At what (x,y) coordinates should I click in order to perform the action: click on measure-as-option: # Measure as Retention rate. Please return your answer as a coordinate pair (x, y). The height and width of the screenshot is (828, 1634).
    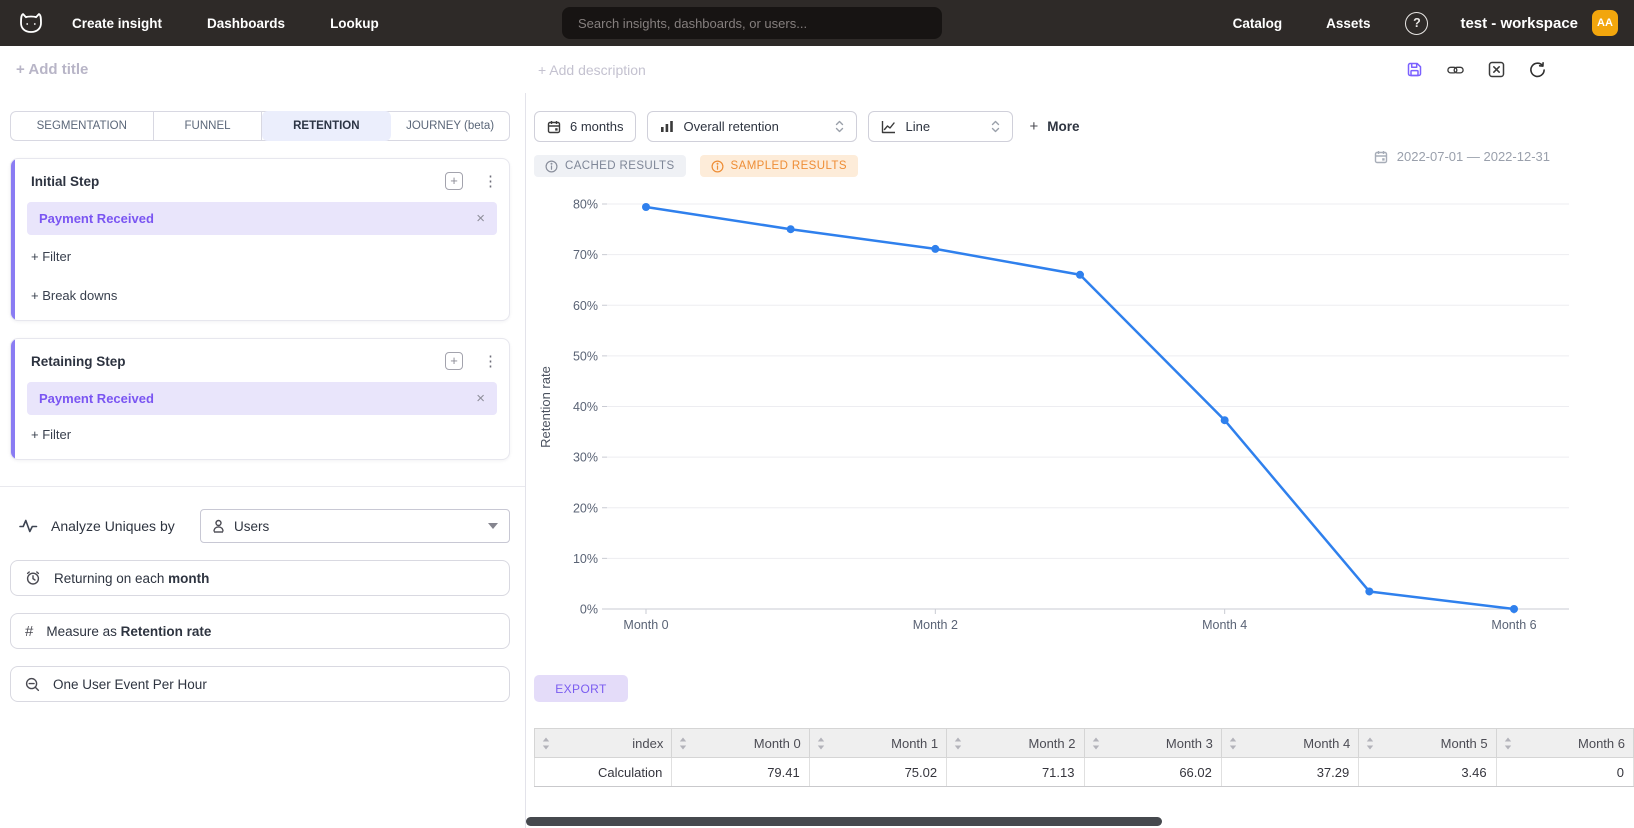
    Looking at the image, I should click on (260, 631).